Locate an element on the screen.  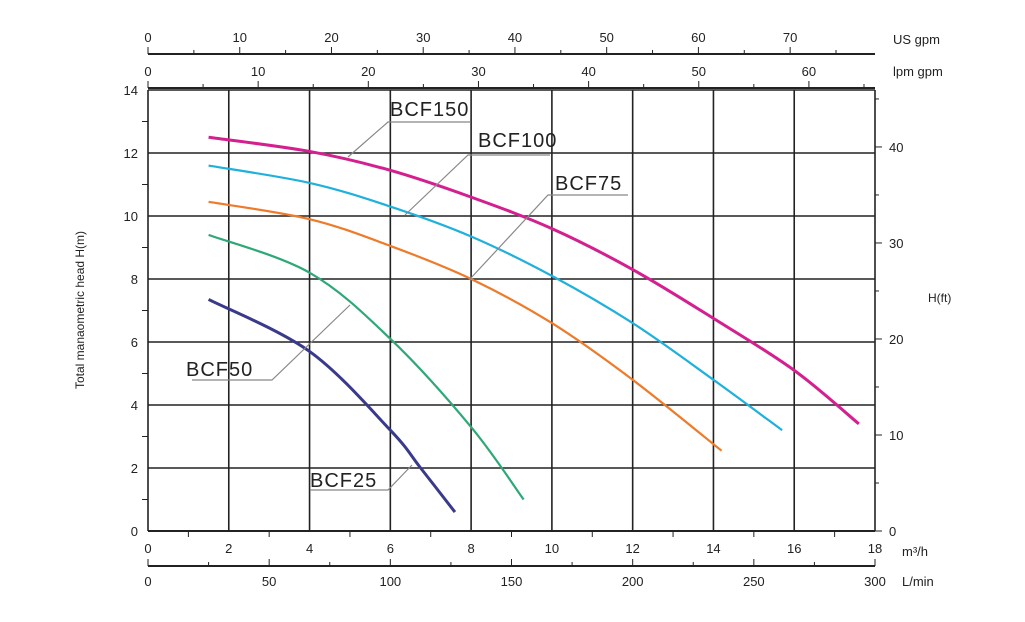
impgpm-axis-unit: lpm gpm is located at coordinates (918, 71).